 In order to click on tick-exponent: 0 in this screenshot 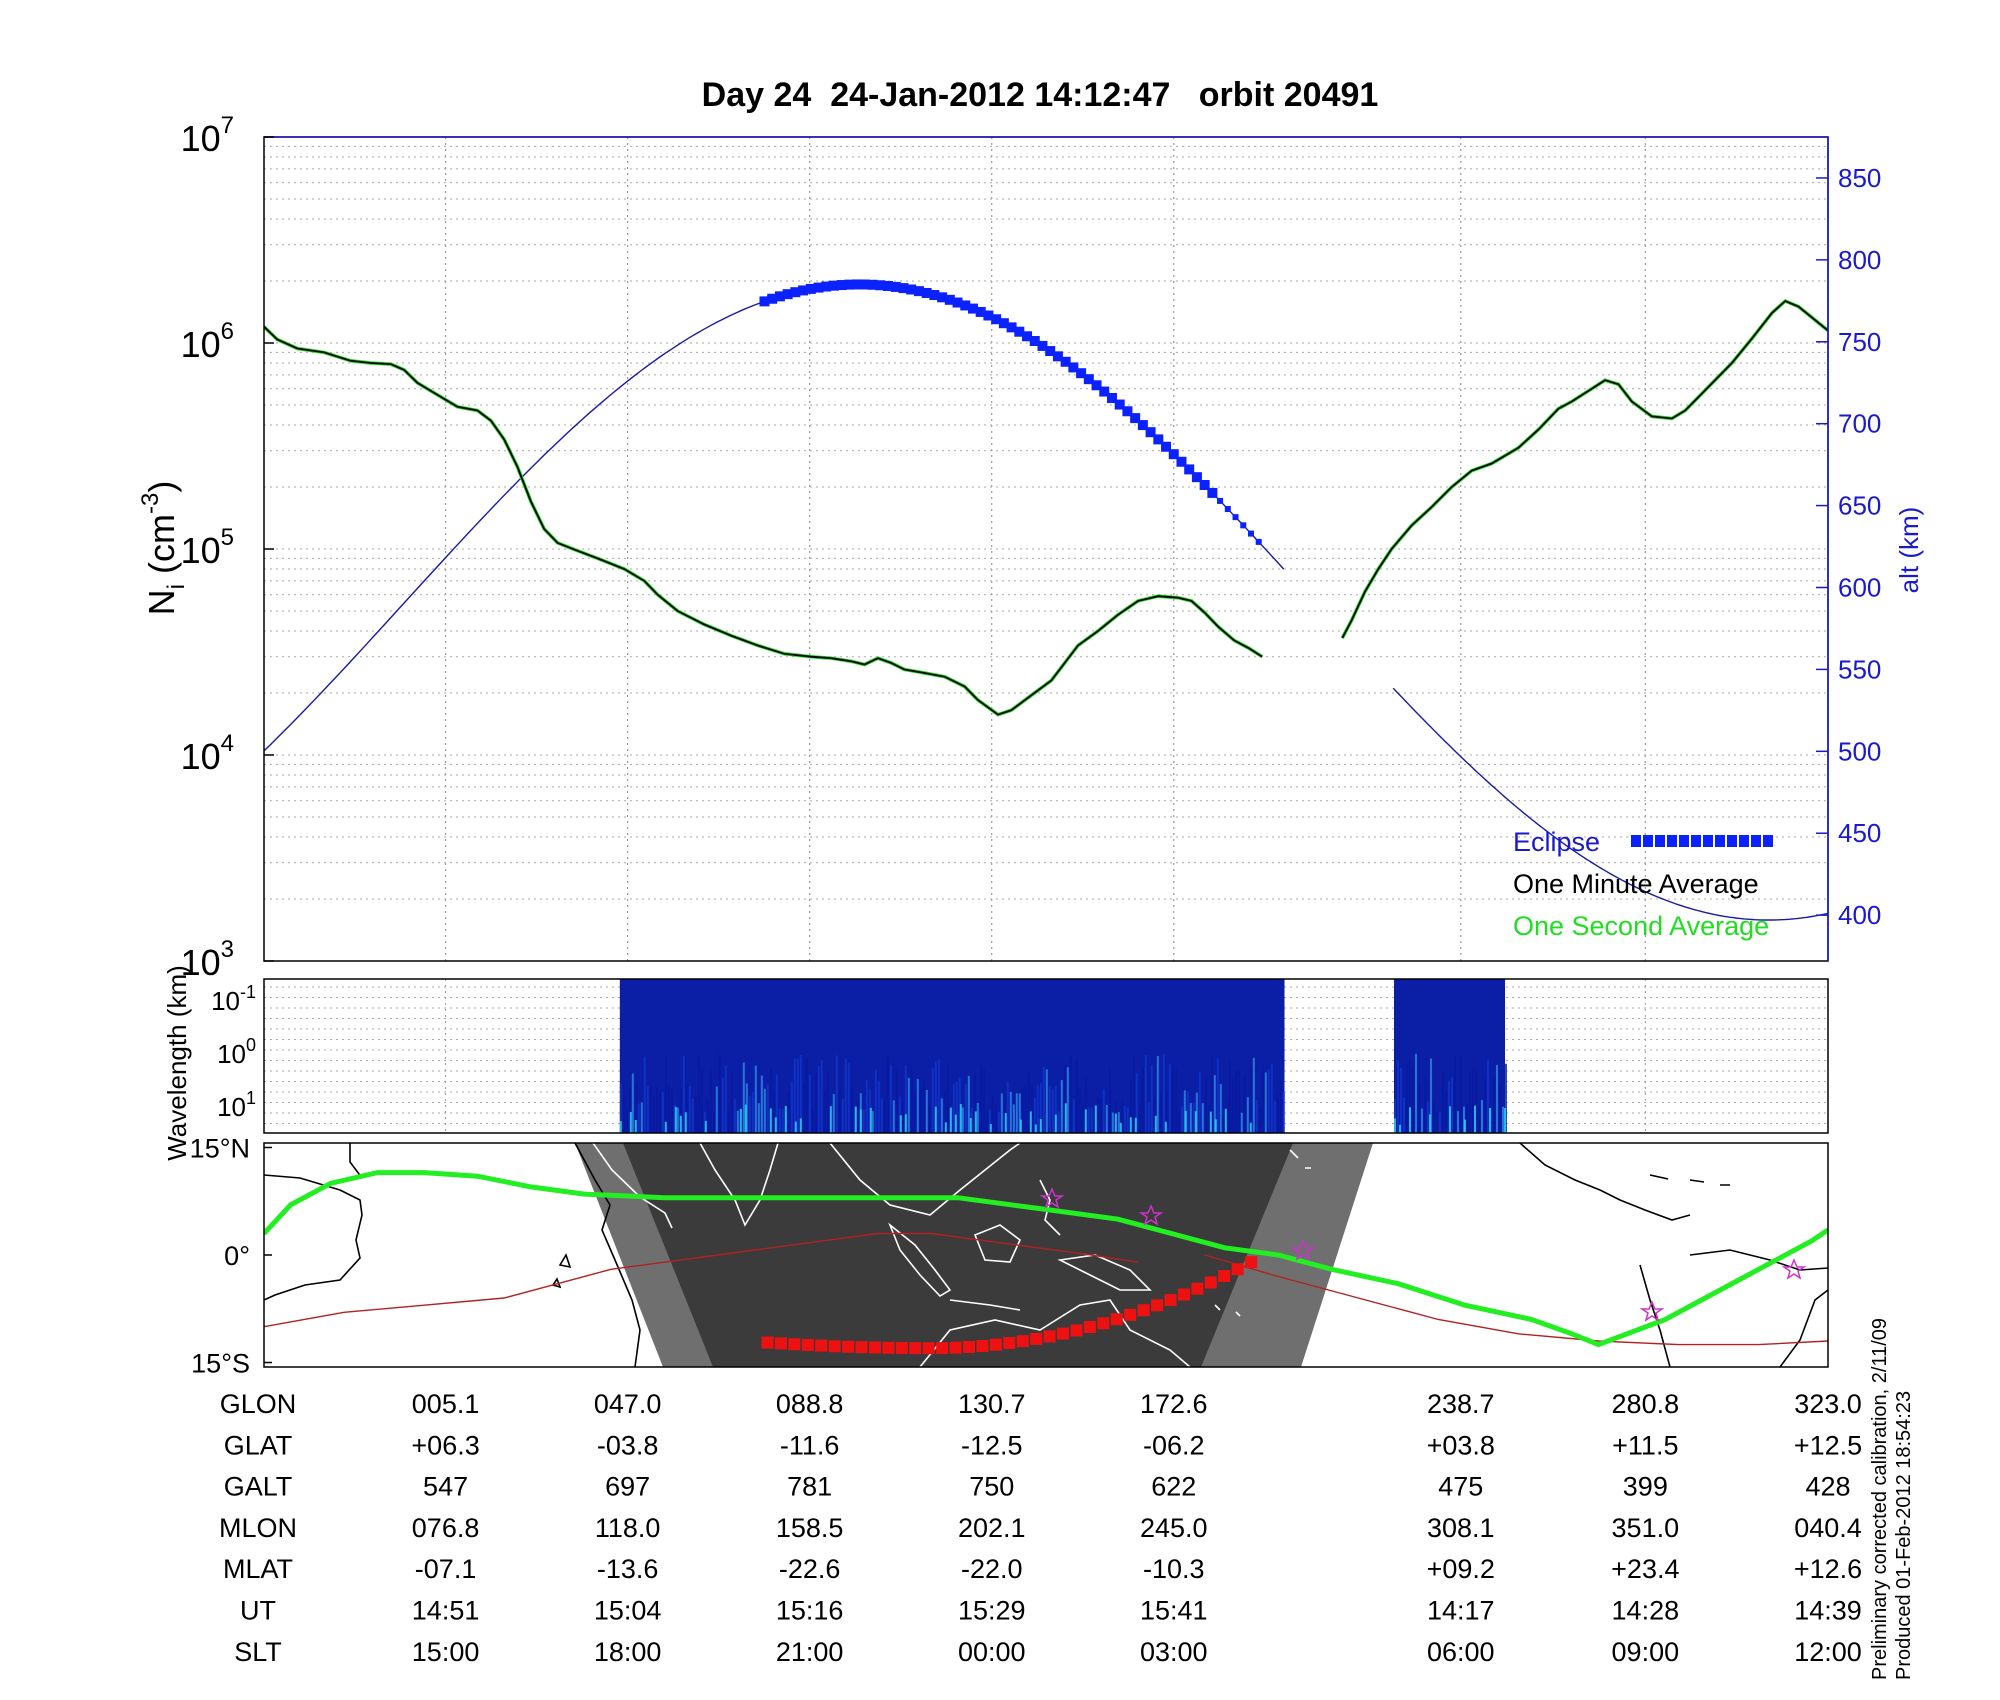, I will do `click(251, 1045)`.